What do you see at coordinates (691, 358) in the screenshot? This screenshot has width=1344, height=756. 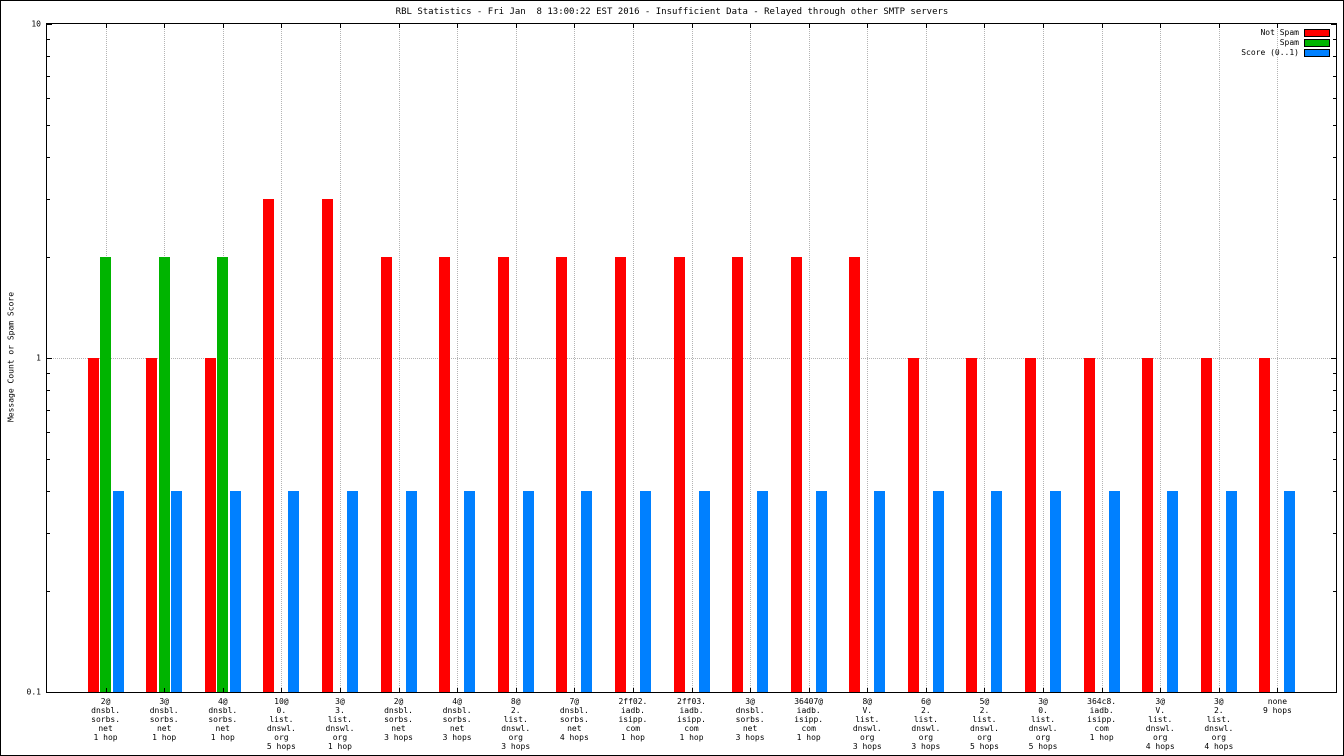 I see `grid-line-horizontal` at bounding box center [691, 358].